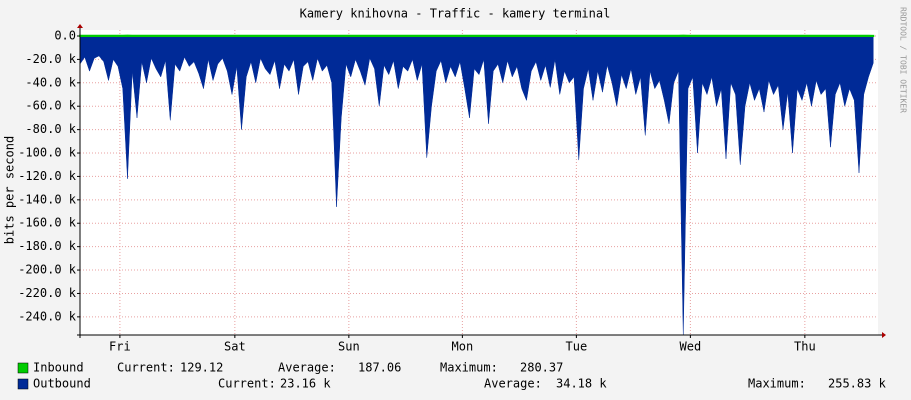 The image size is (911, 400). Describe the element at coordinates (62, 384) in the screenshot. I see `legend-label: Outbound` at that location.